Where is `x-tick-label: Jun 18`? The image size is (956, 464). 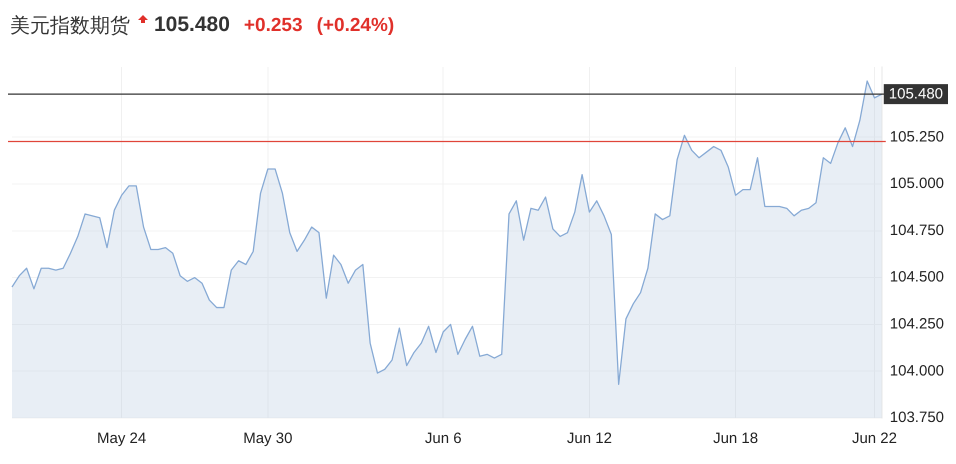
x-tick-label: Jun 18 is located at coordinates (735, 439).